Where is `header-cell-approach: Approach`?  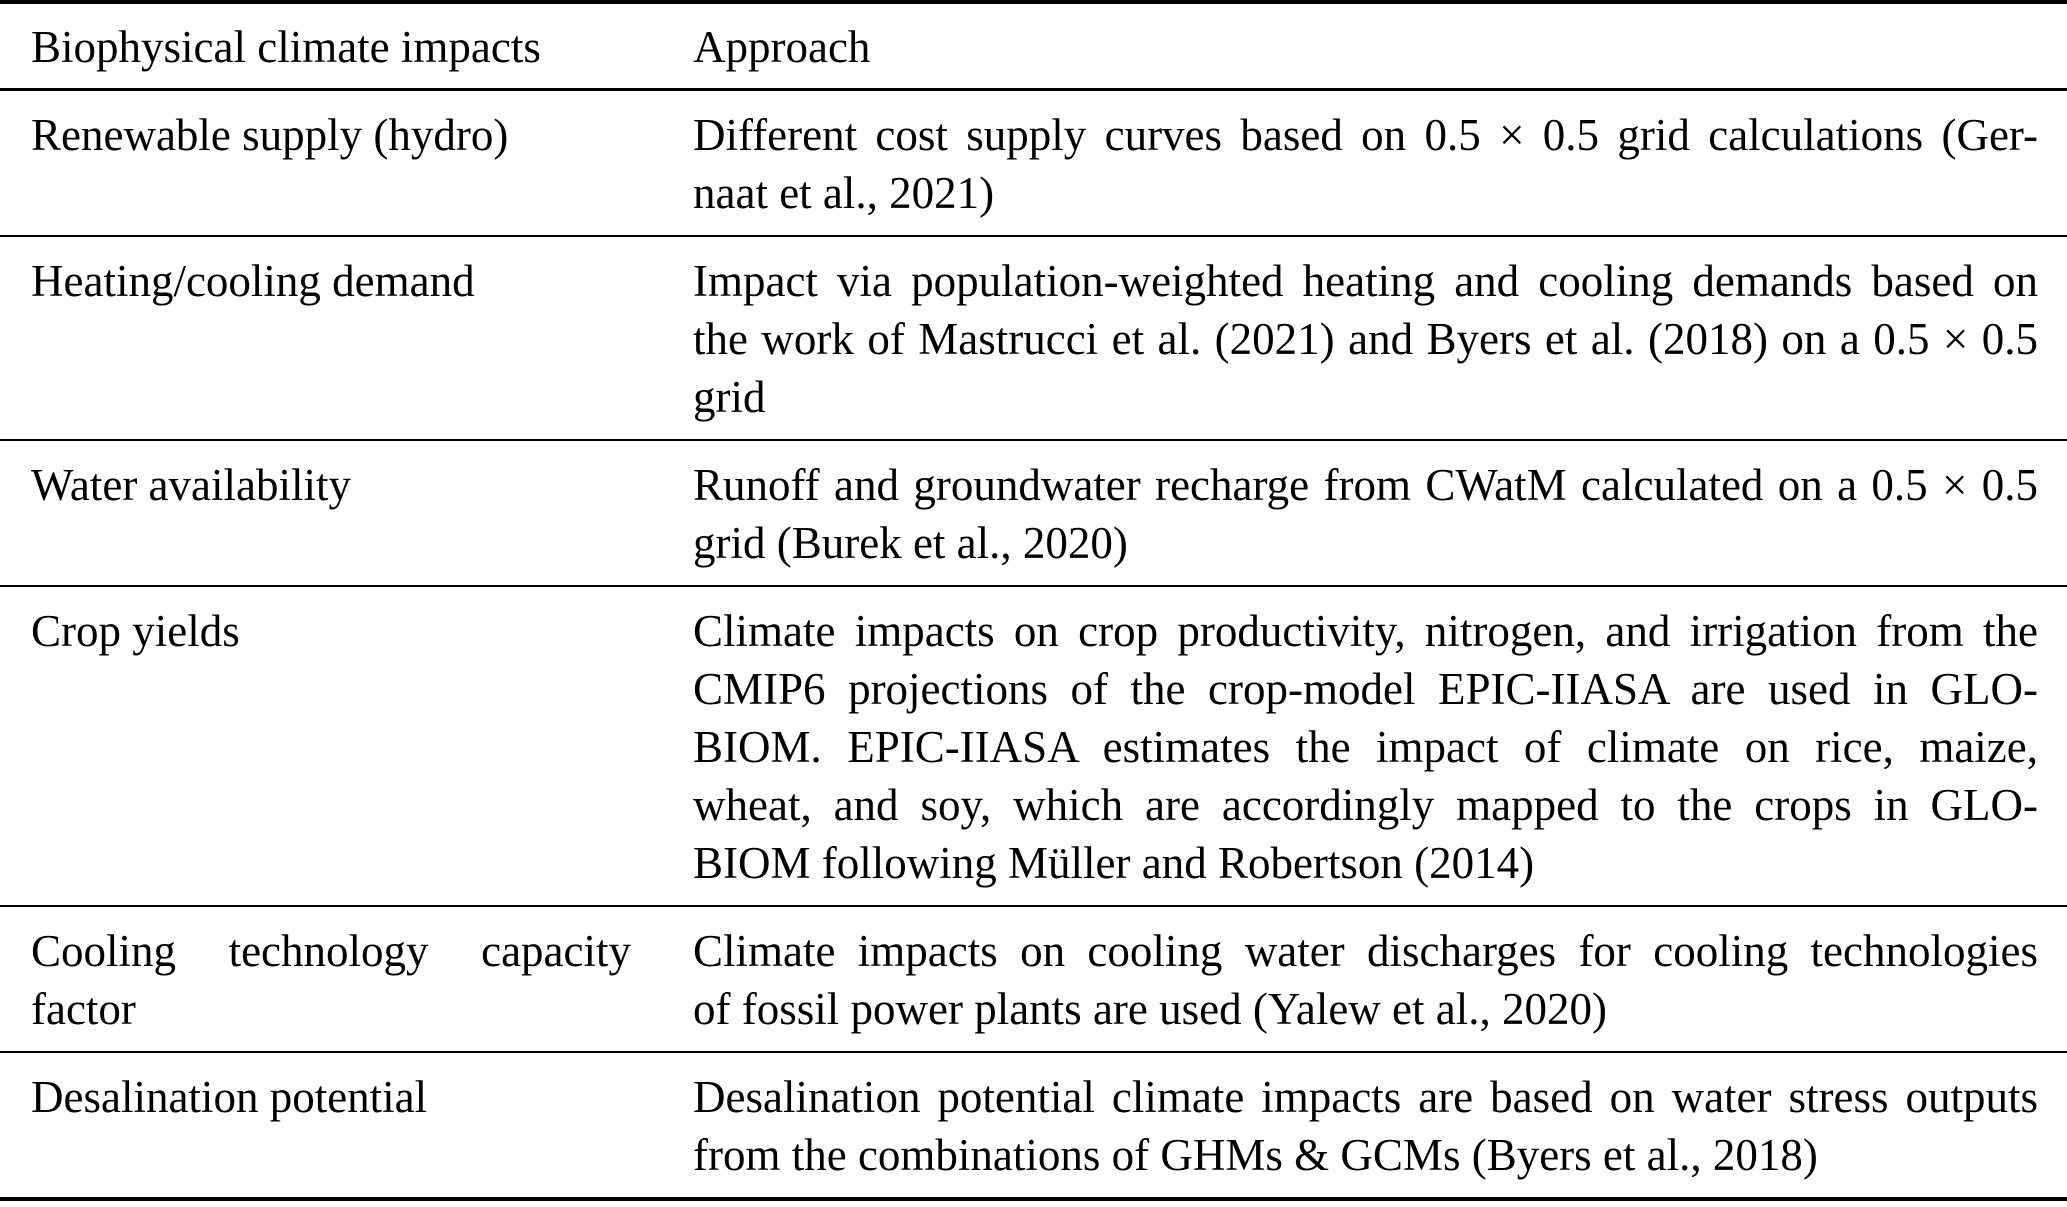
header-cell-approach: Approach is located at coordinates (1365, 47).